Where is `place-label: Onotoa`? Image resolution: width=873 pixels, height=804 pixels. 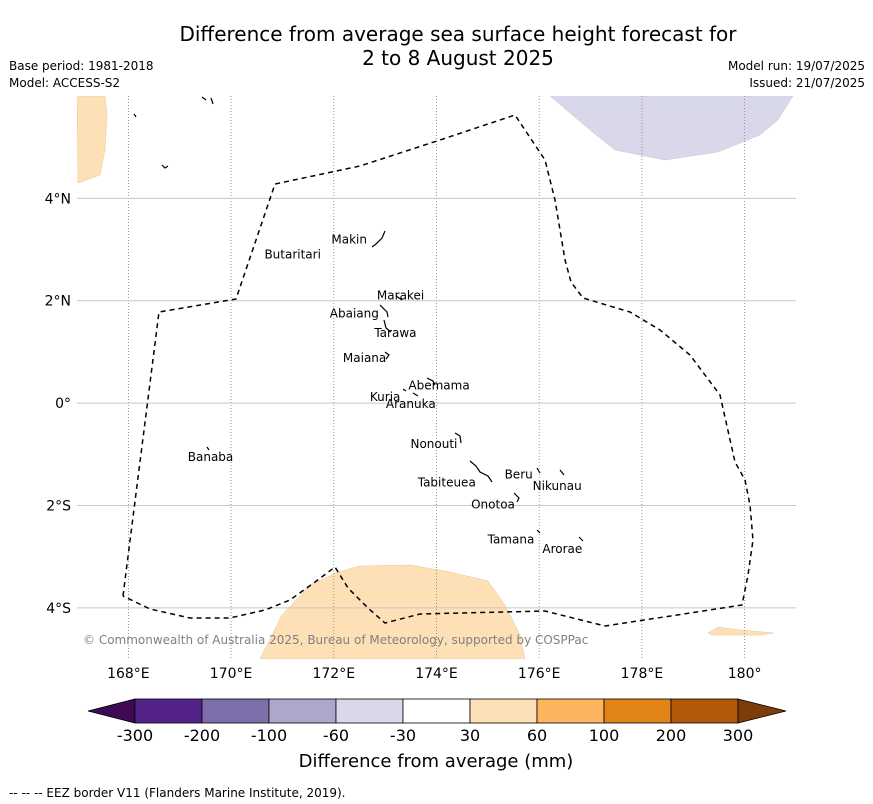 place-label: Onotoa is located at coordinates (493, 504).